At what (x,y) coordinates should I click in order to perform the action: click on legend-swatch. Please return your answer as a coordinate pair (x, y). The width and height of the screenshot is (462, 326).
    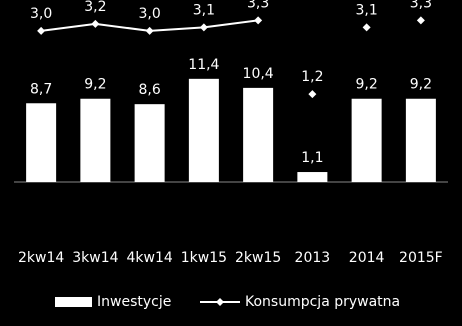
    Looking at the image, I should click on (73, 302).